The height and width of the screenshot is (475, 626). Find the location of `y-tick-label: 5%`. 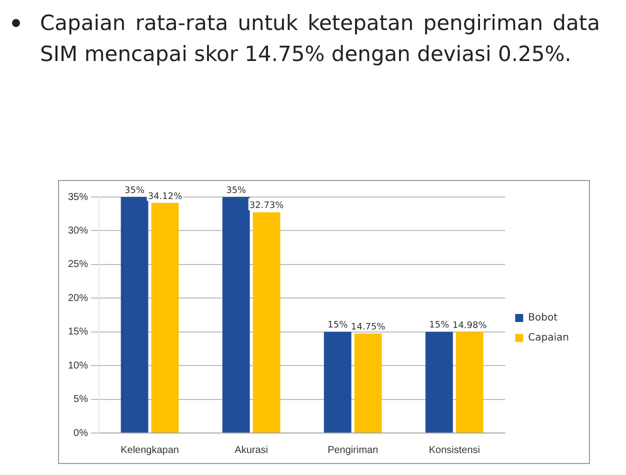

y-tick-label: 5% is located at coordinates (81, 400).